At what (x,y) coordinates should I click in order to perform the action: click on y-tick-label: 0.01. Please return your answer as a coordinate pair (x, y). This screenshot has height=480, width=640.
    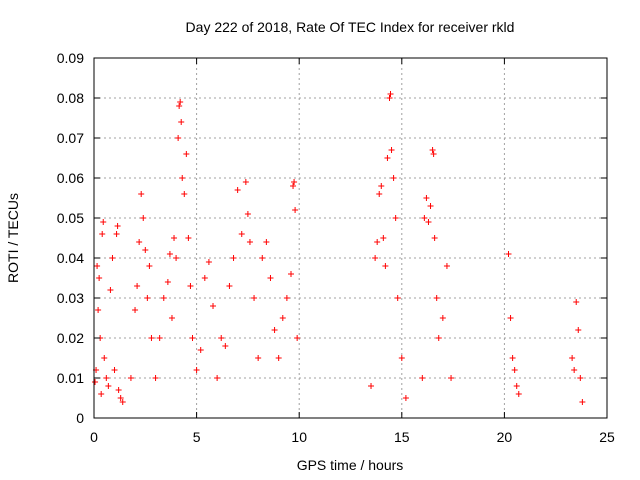
    Looking at the image, I should click on (70, 378).